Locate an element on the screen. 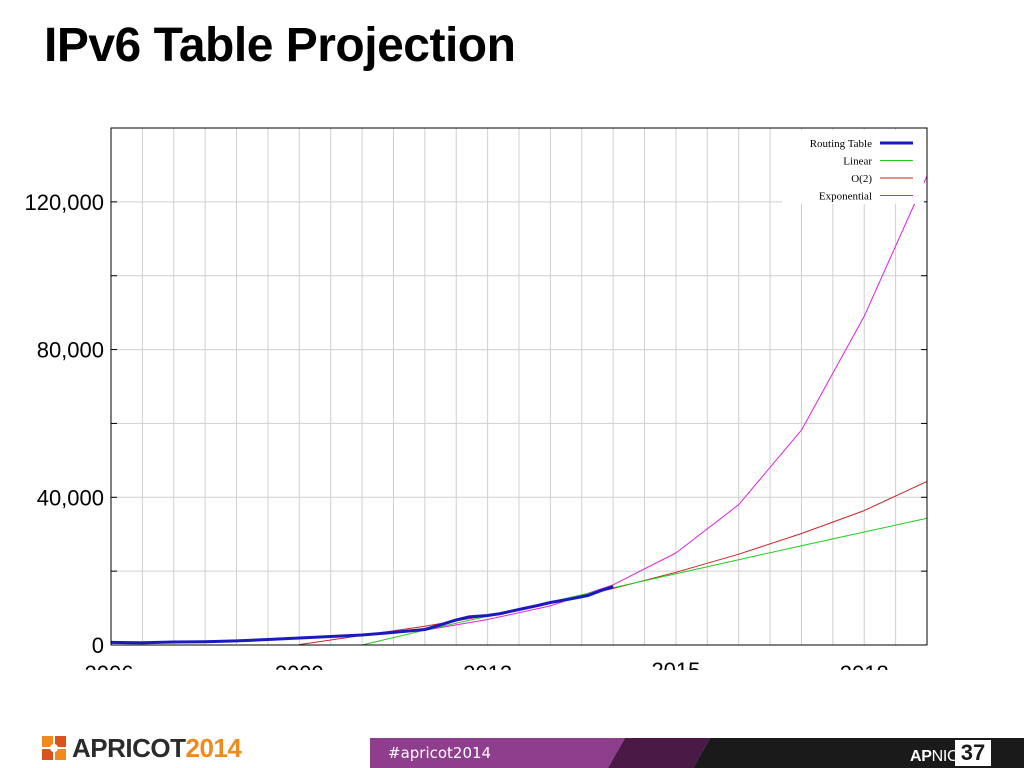 The width and height of the screenshot is (1024, 768). conference-year: 2014 is located at coordinates (213, 747).